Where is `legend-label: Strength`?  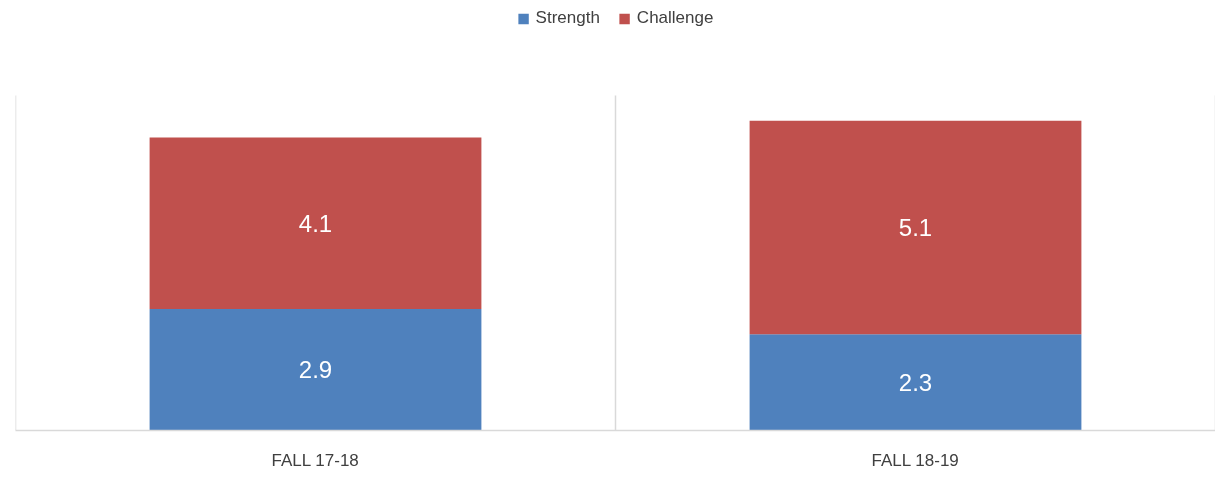 legend-label: Strength is located at coordinates (567, 18).